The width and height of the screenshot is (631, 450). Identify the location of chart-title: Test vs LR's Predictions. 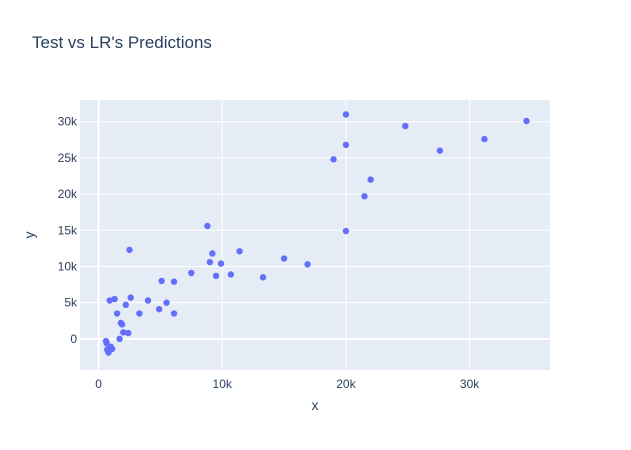
(122, 42).